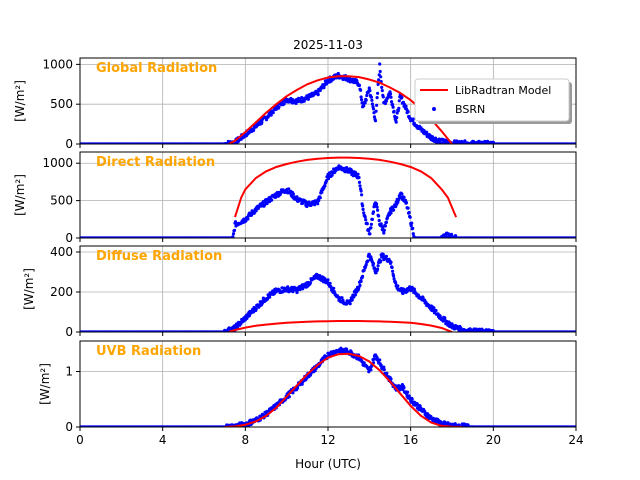 This screenshot has height=480, width=640. Describe the element at coordinates (493, 440) in the screenshot. I see `x-tick-label: 20` at that location.